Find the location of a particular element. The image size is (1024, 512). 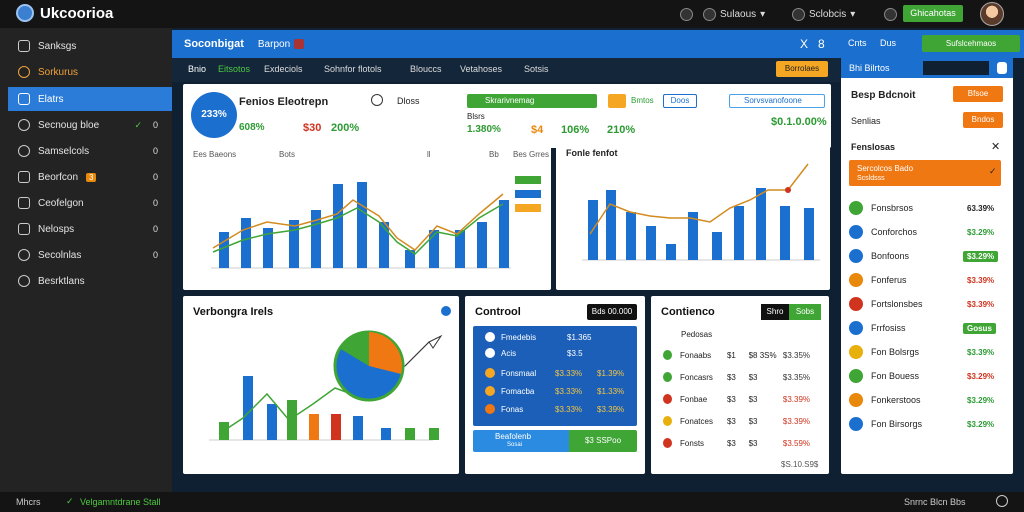

sidebar-item-secolnlas: Secolnlas 0 is located at coordinates (90, 255).